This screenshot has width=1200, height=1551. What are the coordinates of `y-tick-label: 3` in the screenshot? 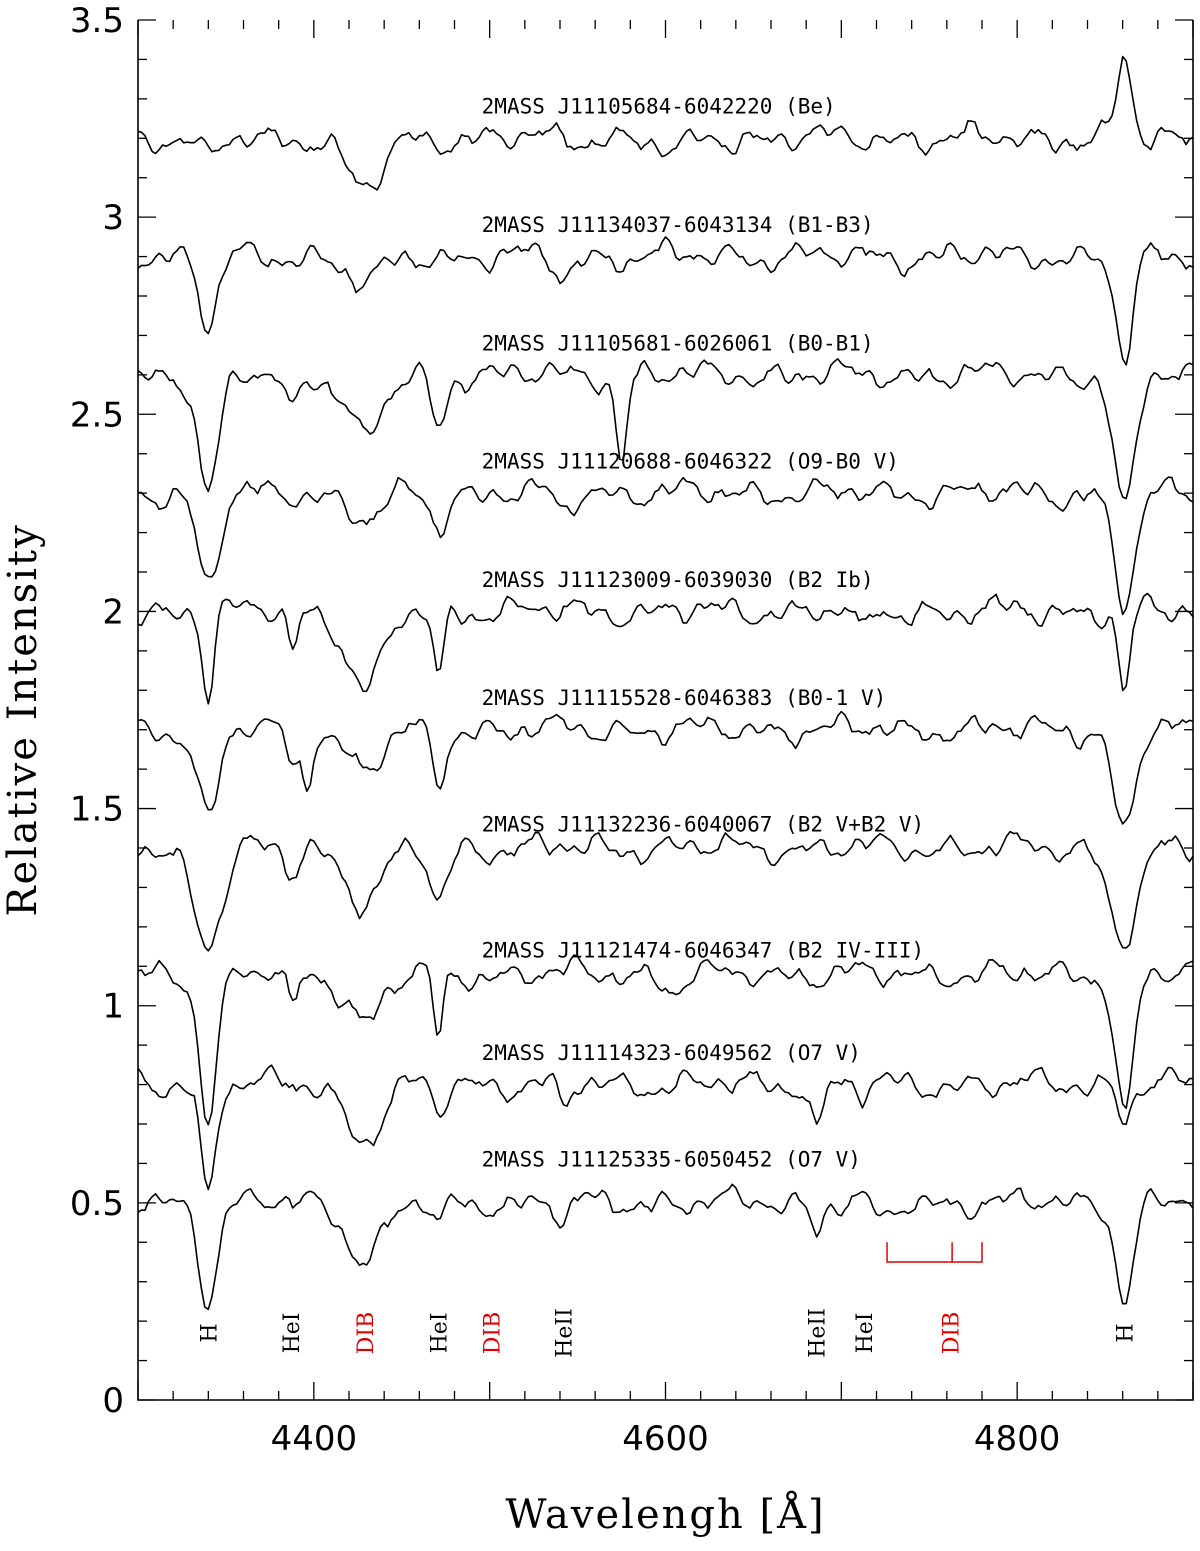 It's located at (113, 218).